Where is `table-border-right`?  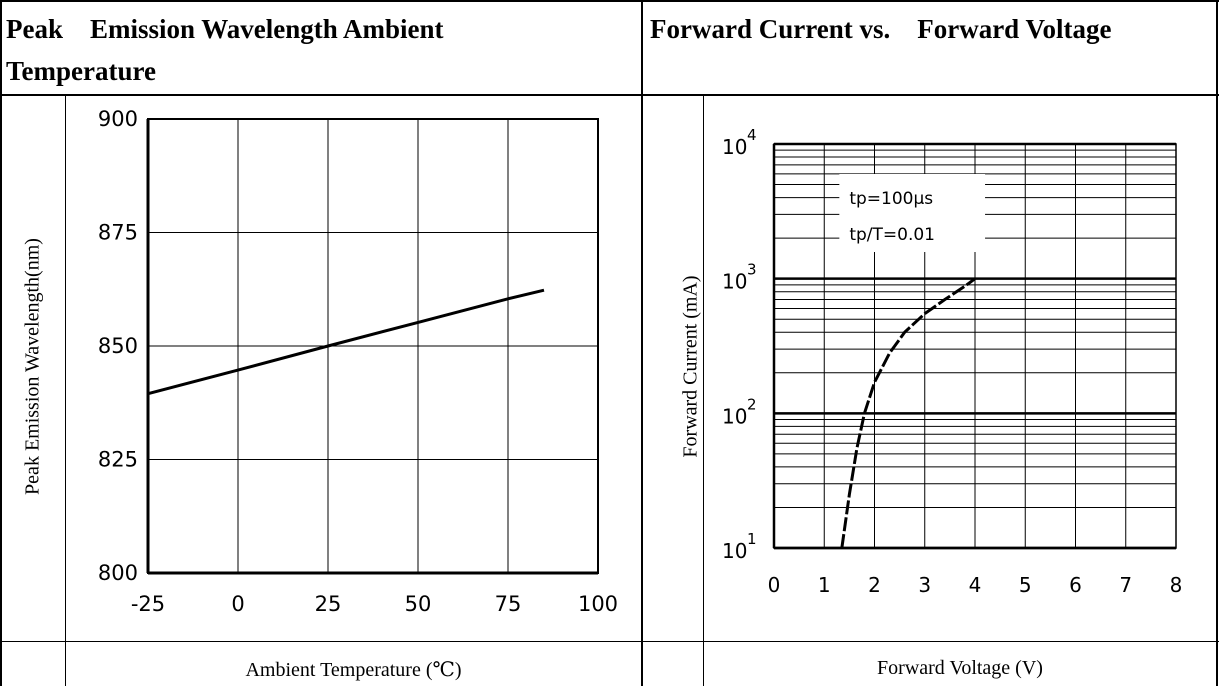
table-border-right is located at coordinates (1217, 343).